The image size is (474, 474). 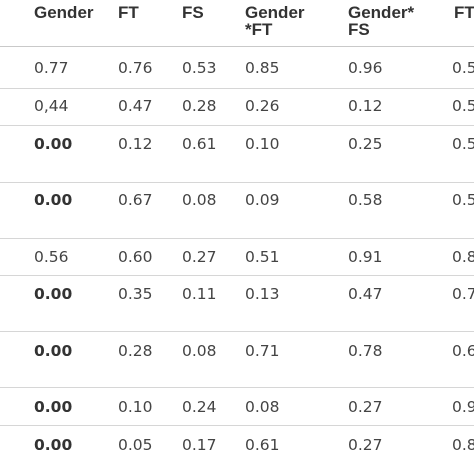 What do you see at coordinates (64, 12) in the screenshot?
I see `header-gender: Gender` at bounding box center [64, 12].